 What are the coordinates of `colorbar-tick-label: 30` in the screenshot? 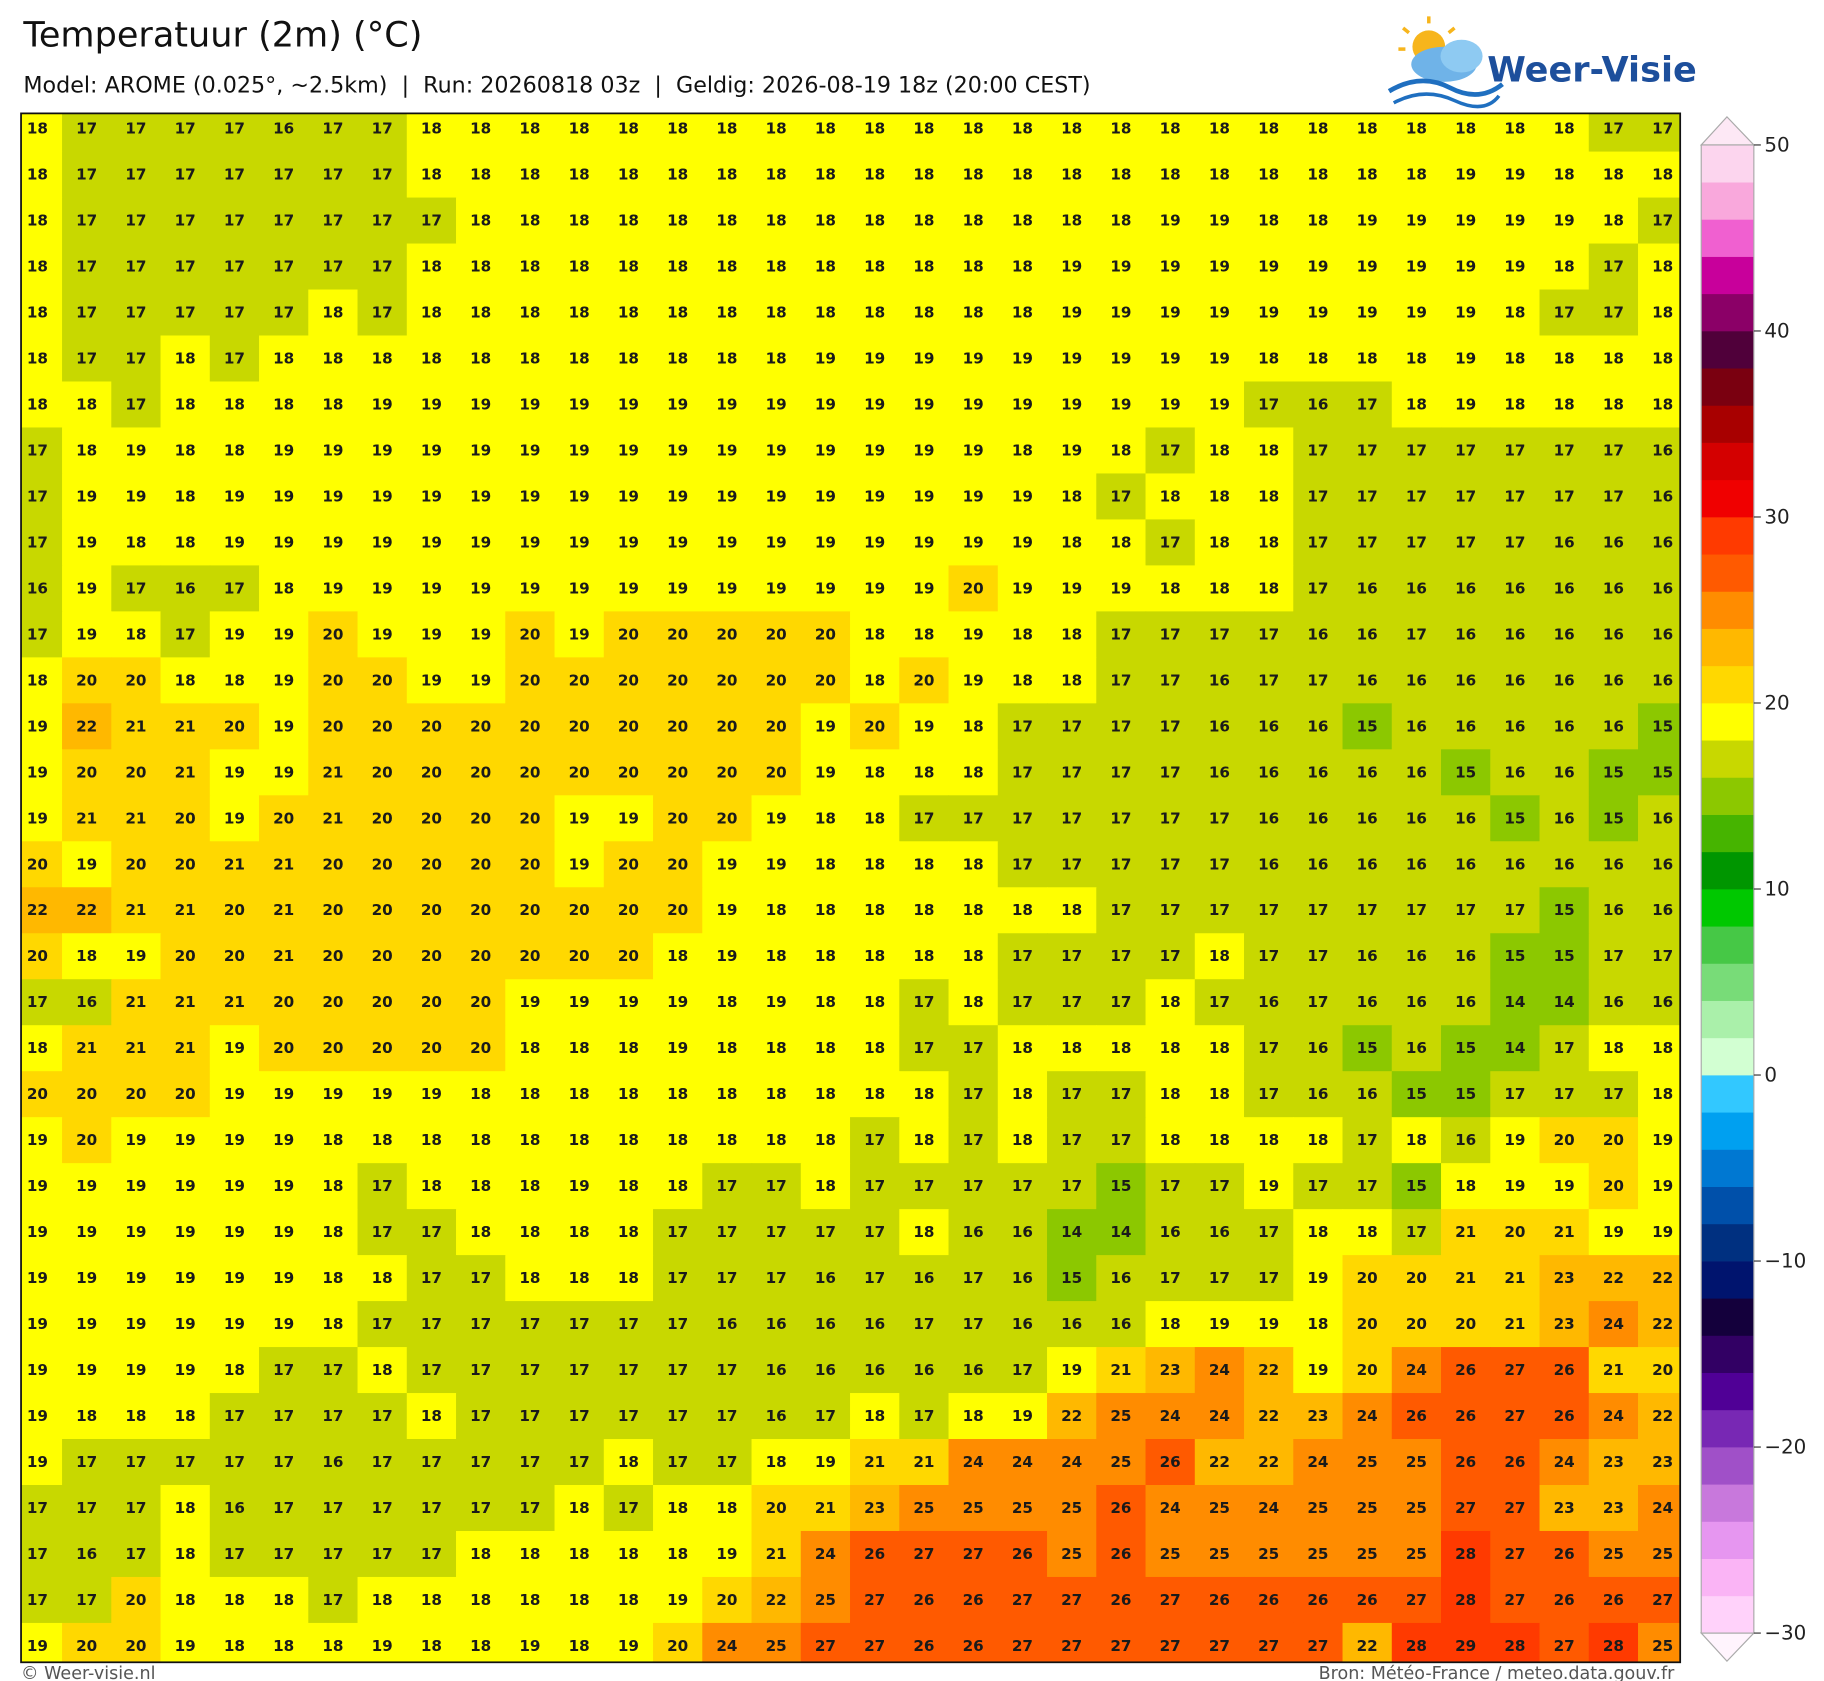 It's located at (1776, 516).